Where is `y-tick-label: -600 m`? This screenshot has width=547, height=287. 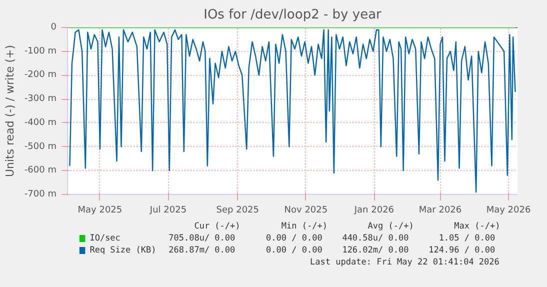 y-tick-label: -600 m is located at coordinates (40, 171).